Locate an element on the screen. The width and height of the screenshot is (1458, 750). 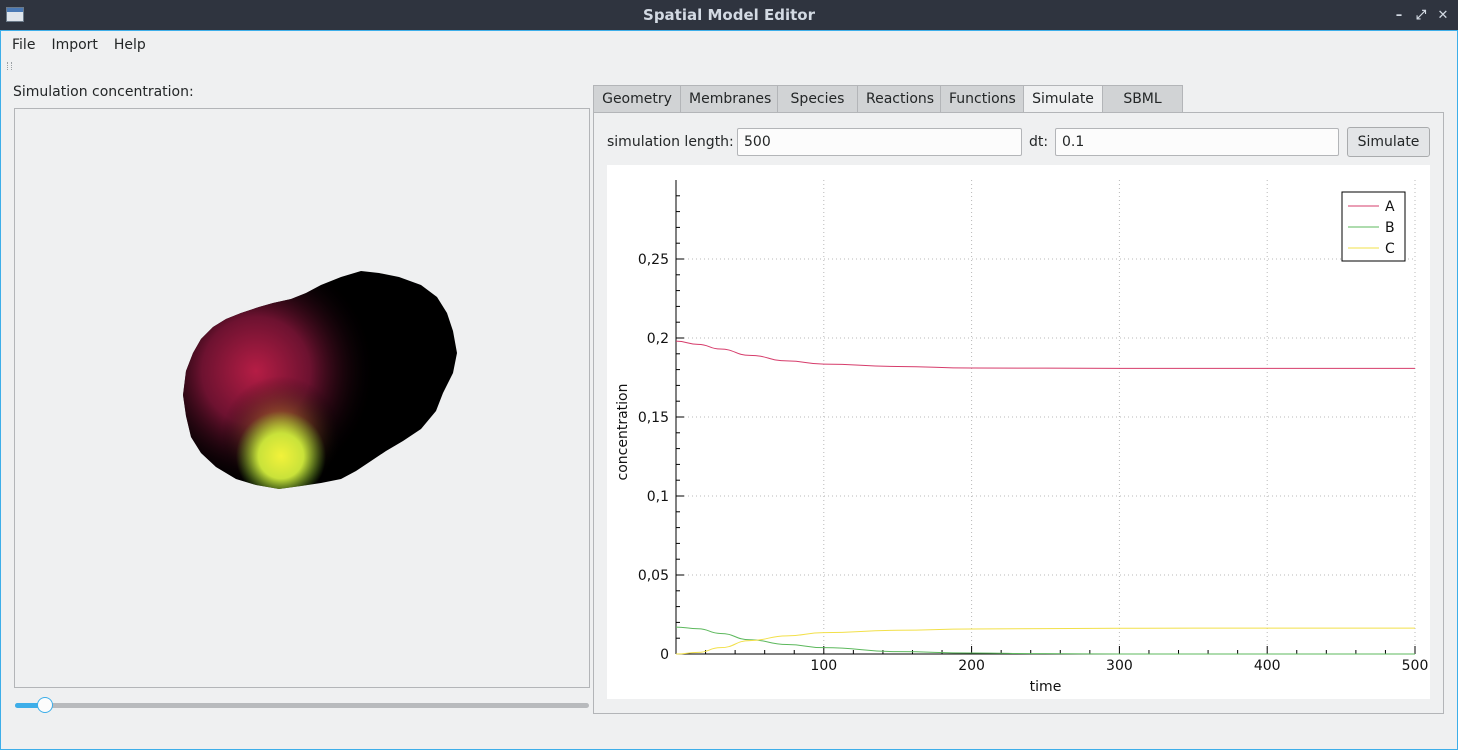
window-title: Spatial Model Editor is located at coordinates (729, 15).